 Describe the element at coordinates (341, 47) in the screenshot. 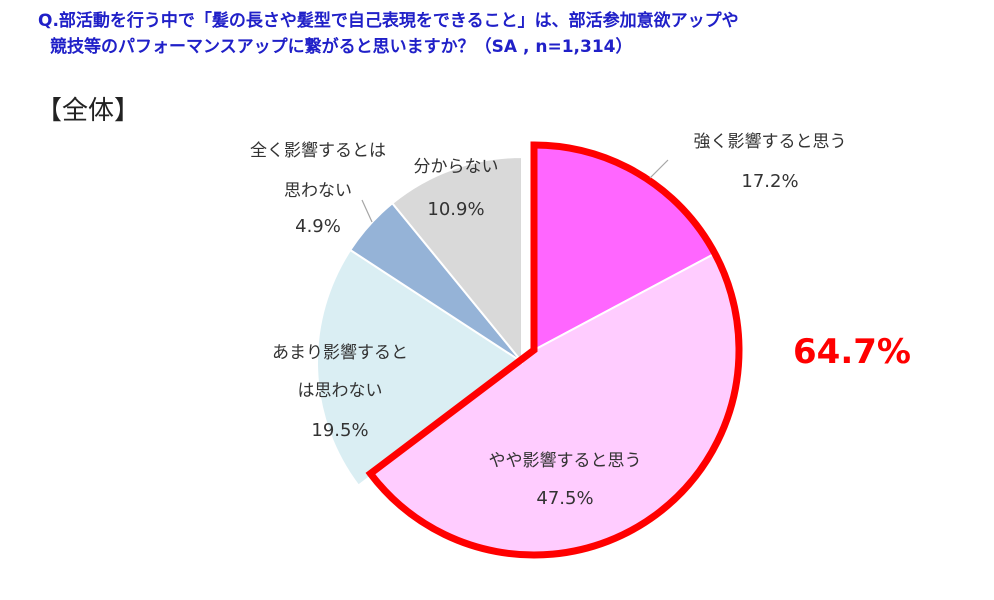

I see `question-line-2: 競技等のパフォーマンスアップに繋がると思いますか？（SA , n=1,314）` at that location.